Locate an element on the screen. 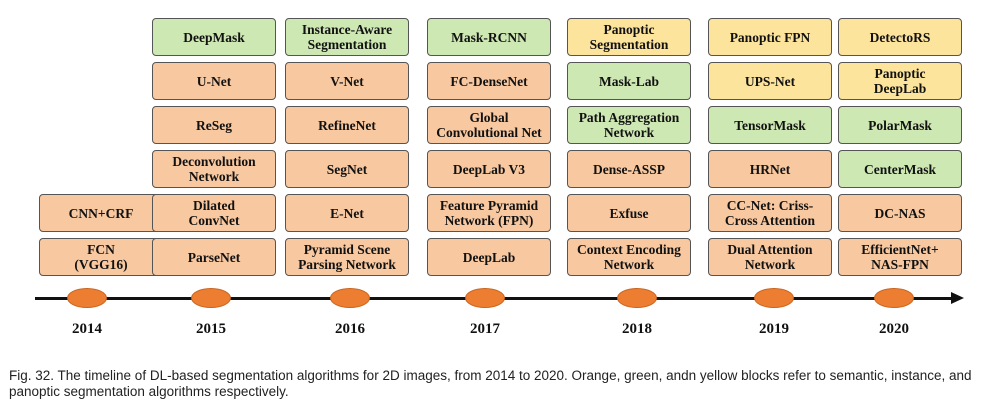 The image size is (1007, 409). algorithm-block: Instance-Aware Segmentation is located at coordinates (347, 37).